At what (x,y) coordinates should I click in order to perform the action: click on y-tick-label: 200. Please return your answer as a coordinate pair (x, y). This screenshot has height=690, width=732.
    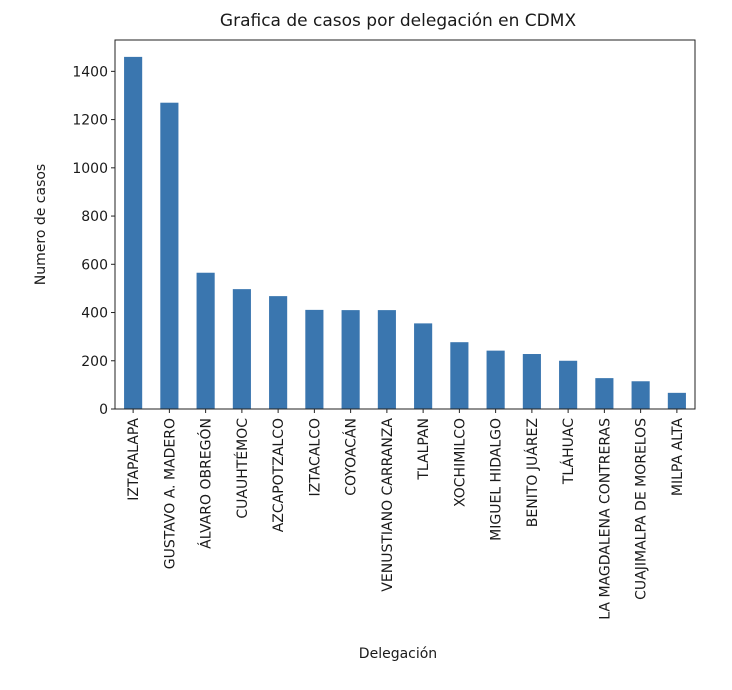
    Looking at the image, I should click on (94, 362).